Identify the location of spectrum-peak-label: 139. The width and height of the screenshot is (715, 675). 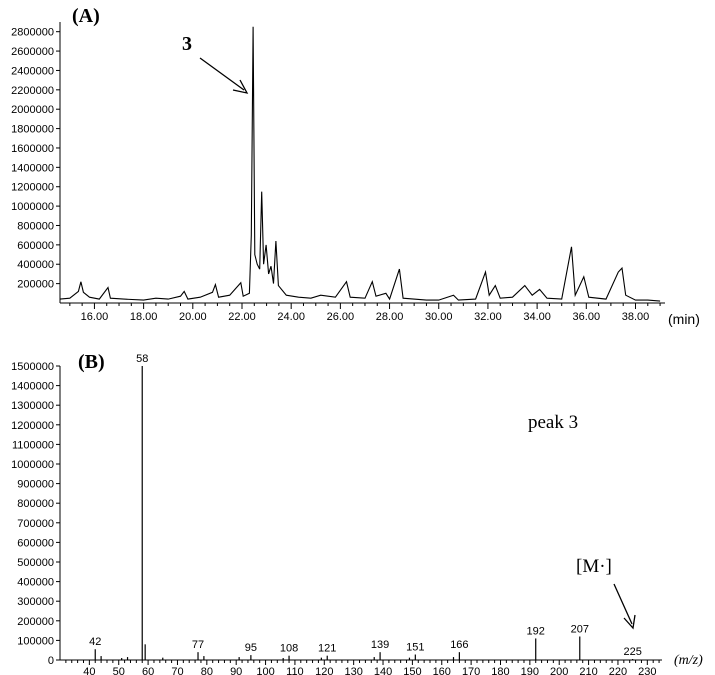
(380, 645).